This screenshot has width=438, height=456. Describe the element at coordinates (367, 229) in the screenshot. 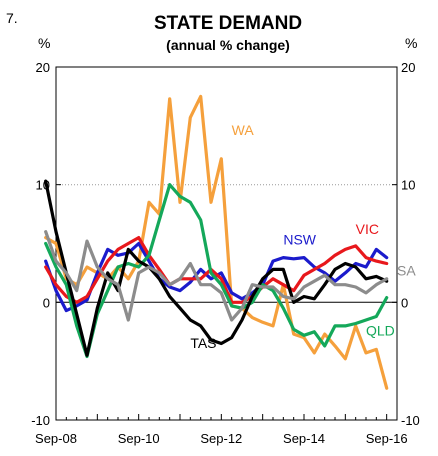

I see `series-label-vic: VIC` at that location.